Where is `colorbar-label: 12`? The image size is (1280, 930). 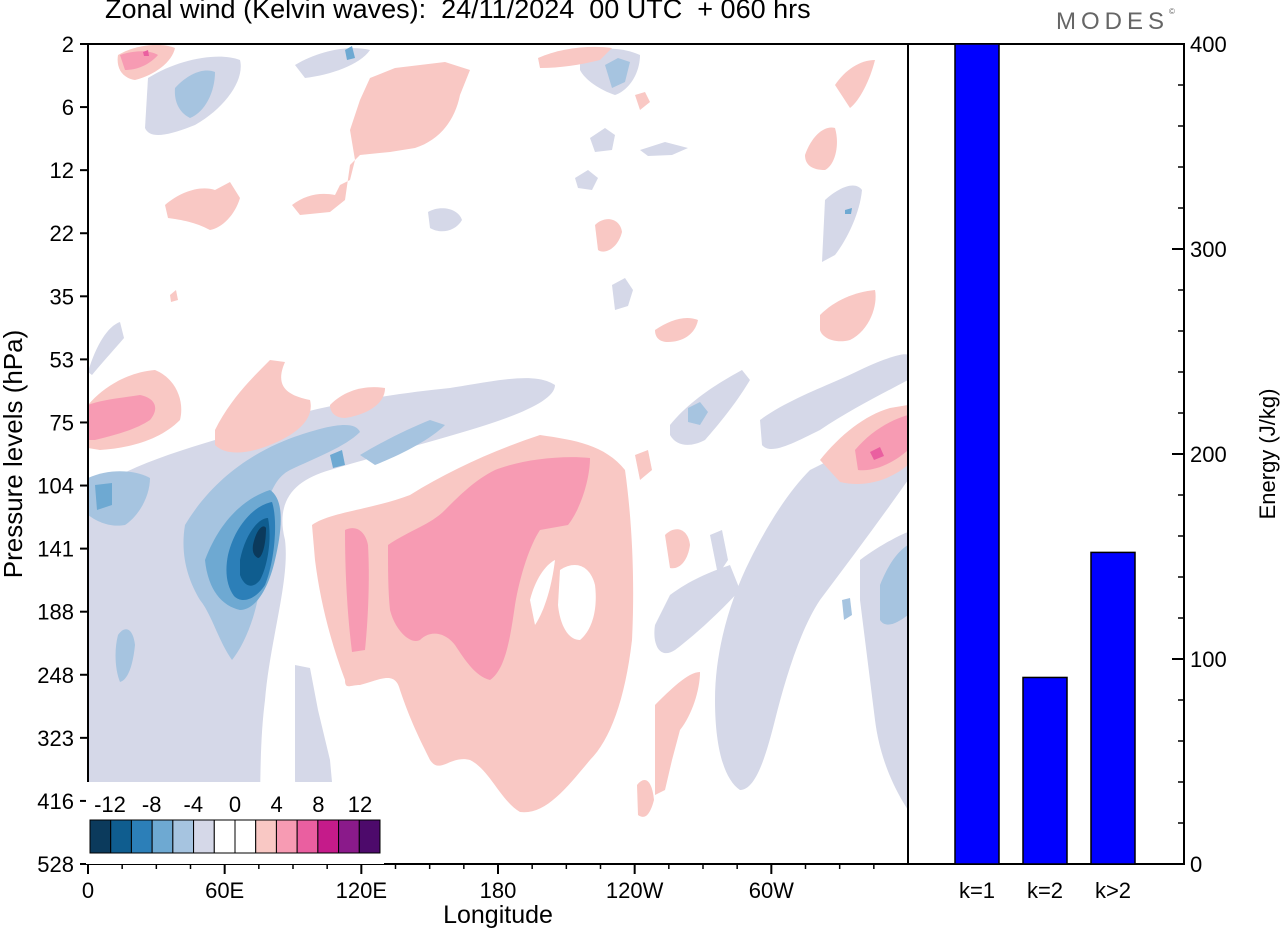
colorbar-label: 12 is located at coordinates (360, 804).